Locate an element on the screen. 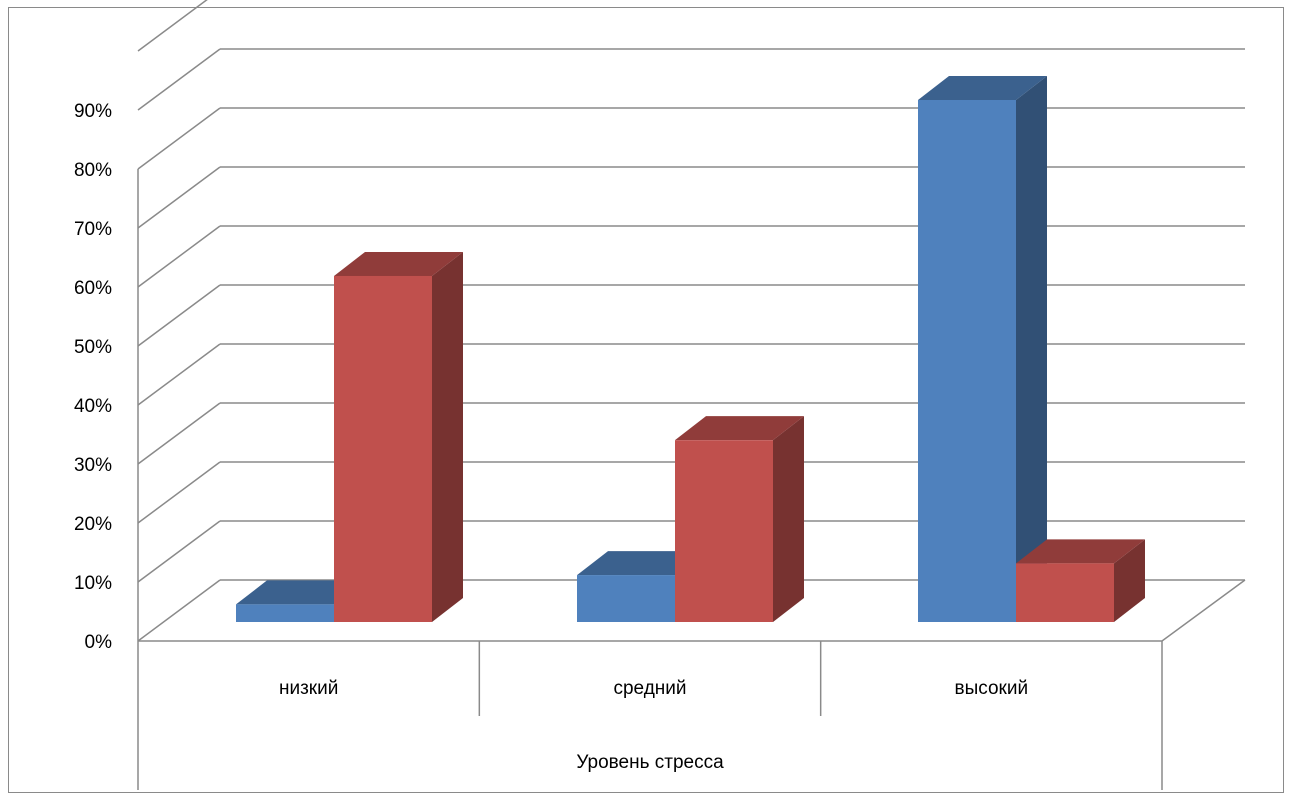 The width and height of the screenshot is (1299, 798). x-tick-label: высокий is located at coordinates (992, 688).